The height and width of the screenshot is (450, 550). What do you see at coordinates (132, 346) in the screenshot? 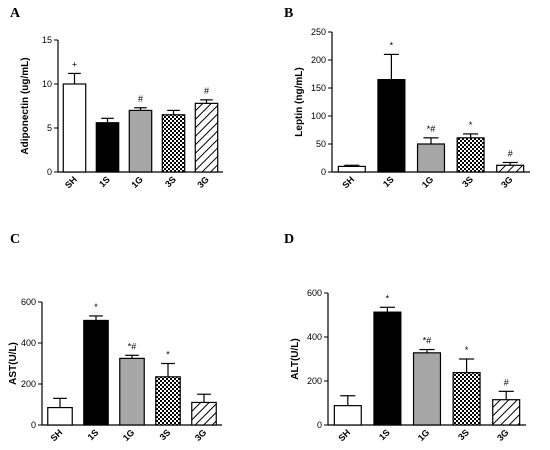
I see `chart3-annotation-1g: *#` at bounding box center [132, 346].